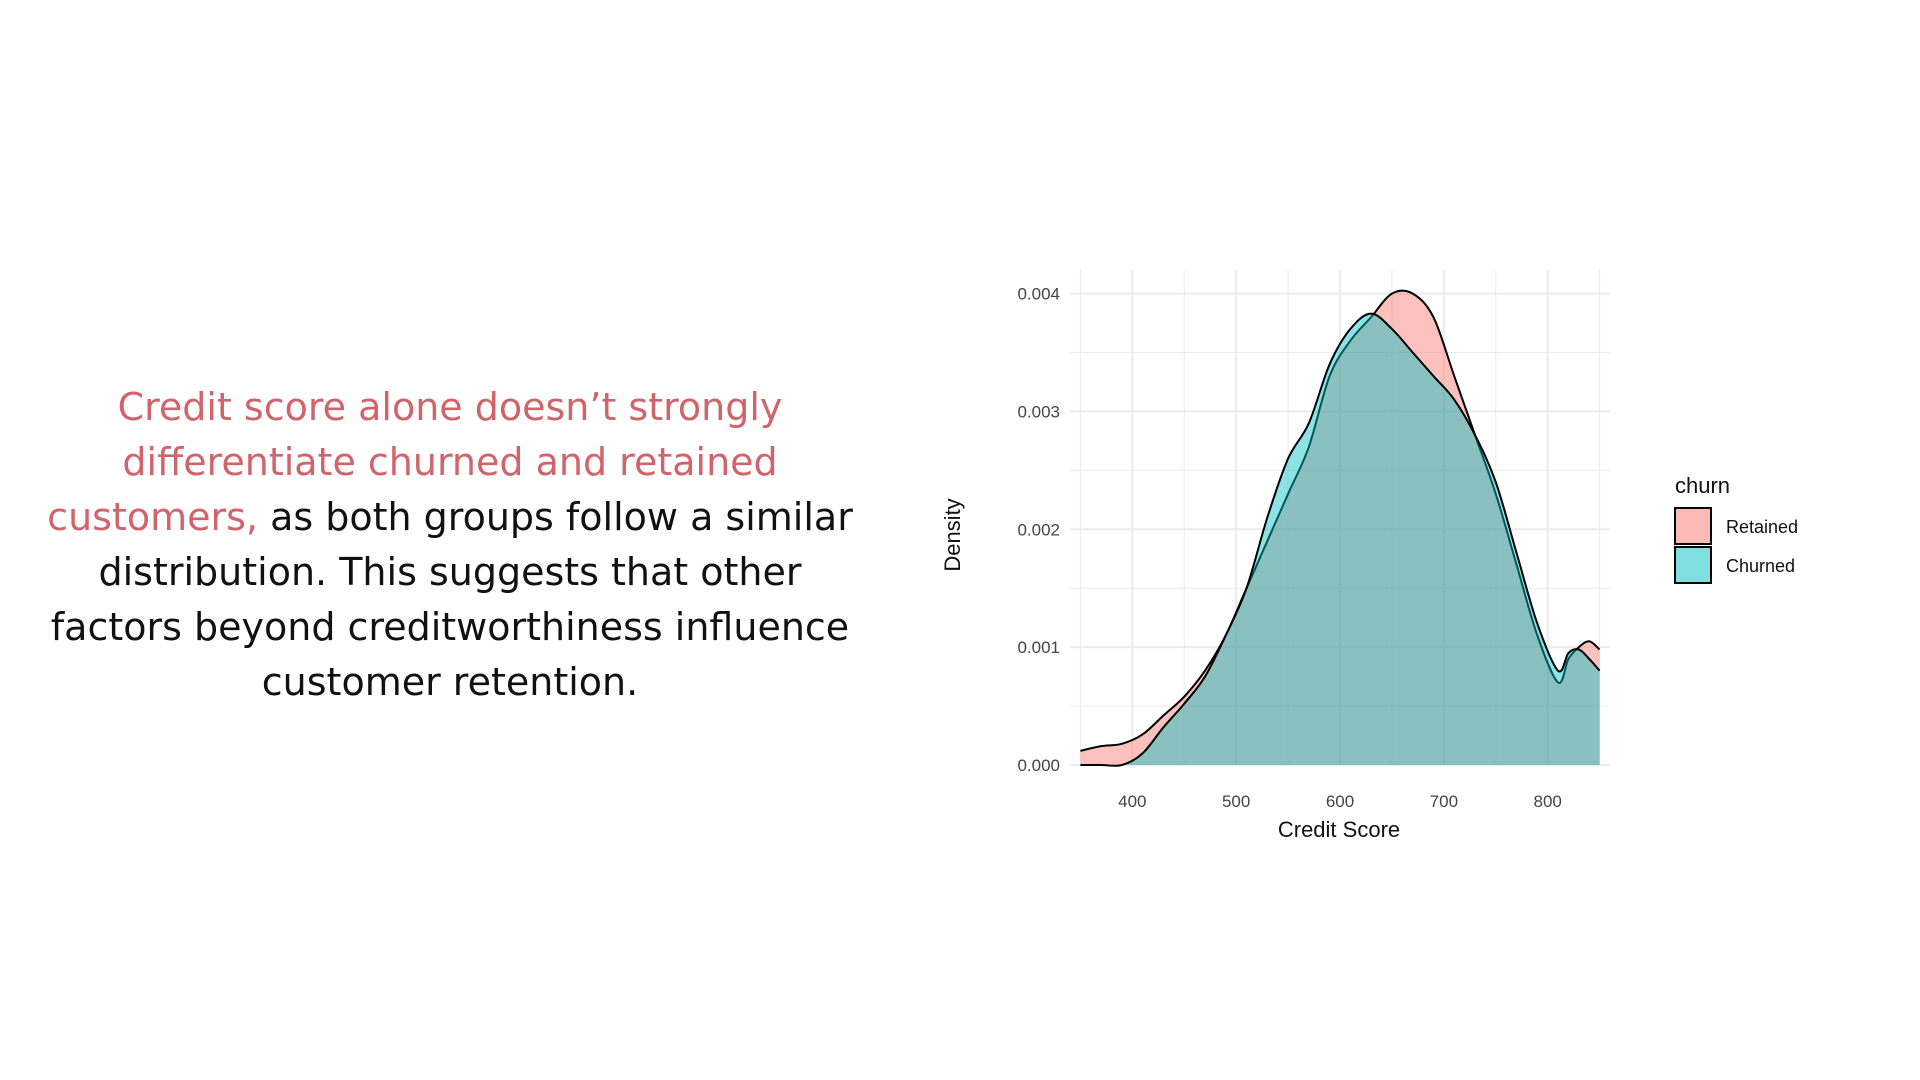 The height and width of the screenshot is (1080, 1920). What do you see at coordinates (450, 462) in the screenshot?
I see `caption-highlight-line-2: differentiate churned and retained` at bounding box center [450, 462].